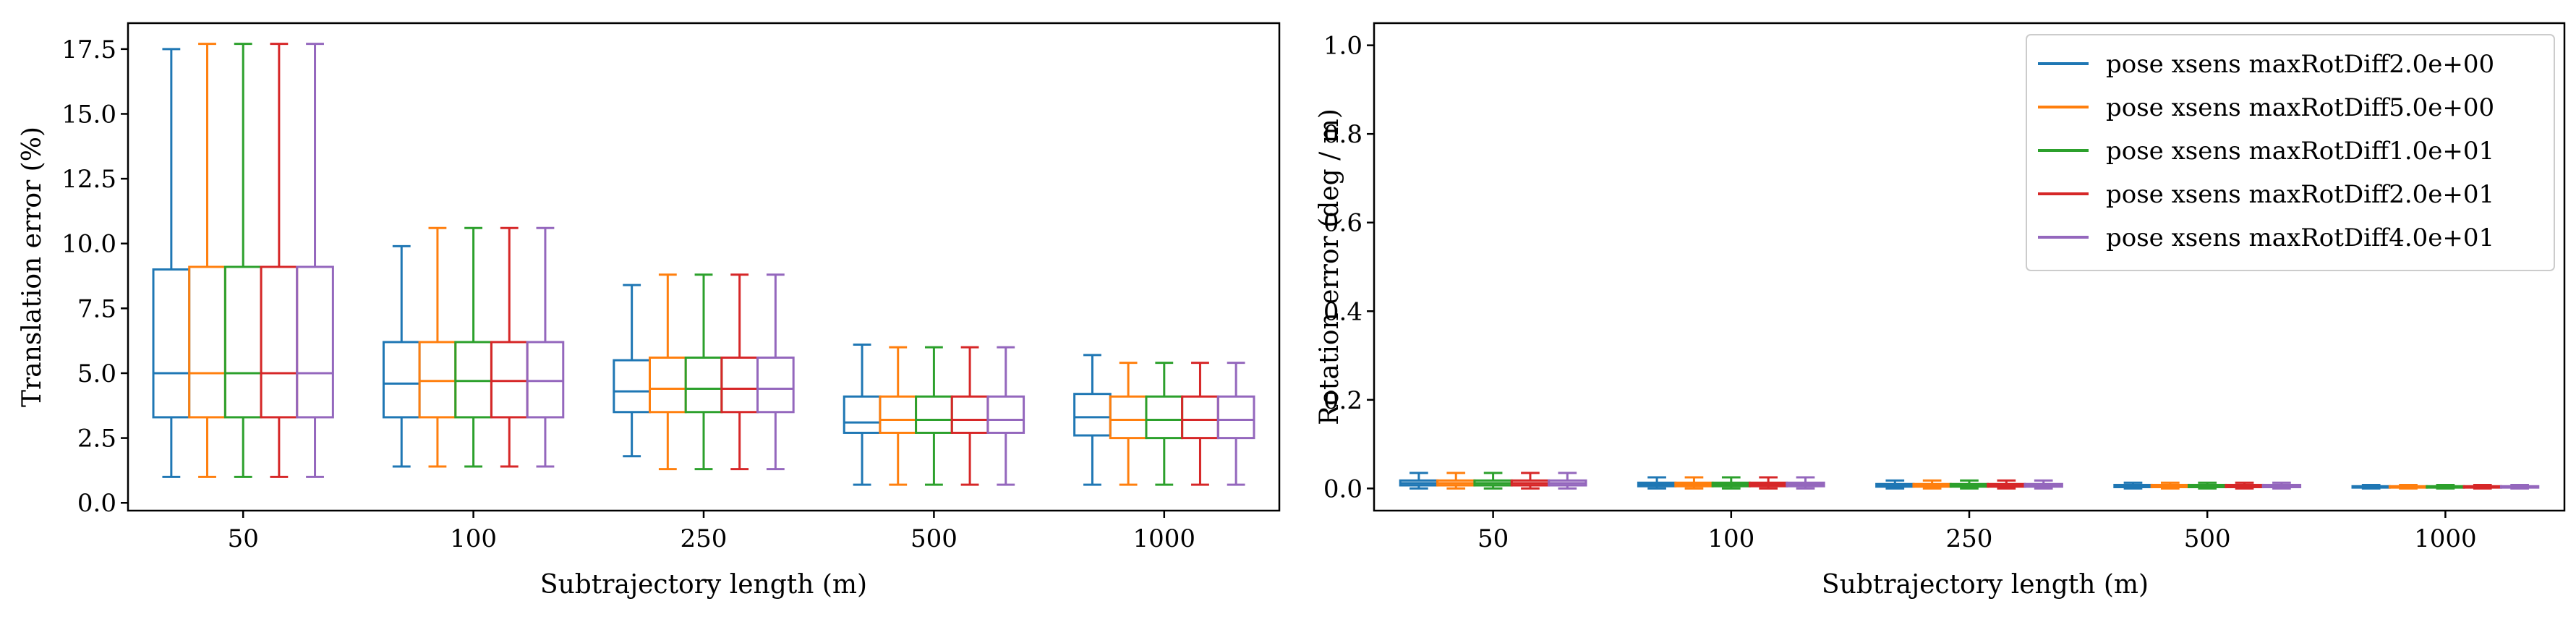  I want to click on right-box-s3-c4, so click(2482, 486).